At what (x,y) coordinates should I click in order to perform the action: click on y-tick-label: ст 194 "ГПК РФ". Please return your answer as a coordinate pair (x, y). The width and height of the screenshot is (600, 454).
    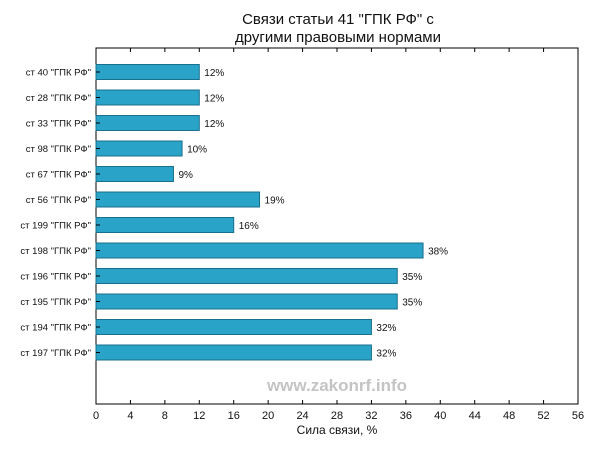
    Looking at the image, I should click on (55, 328).